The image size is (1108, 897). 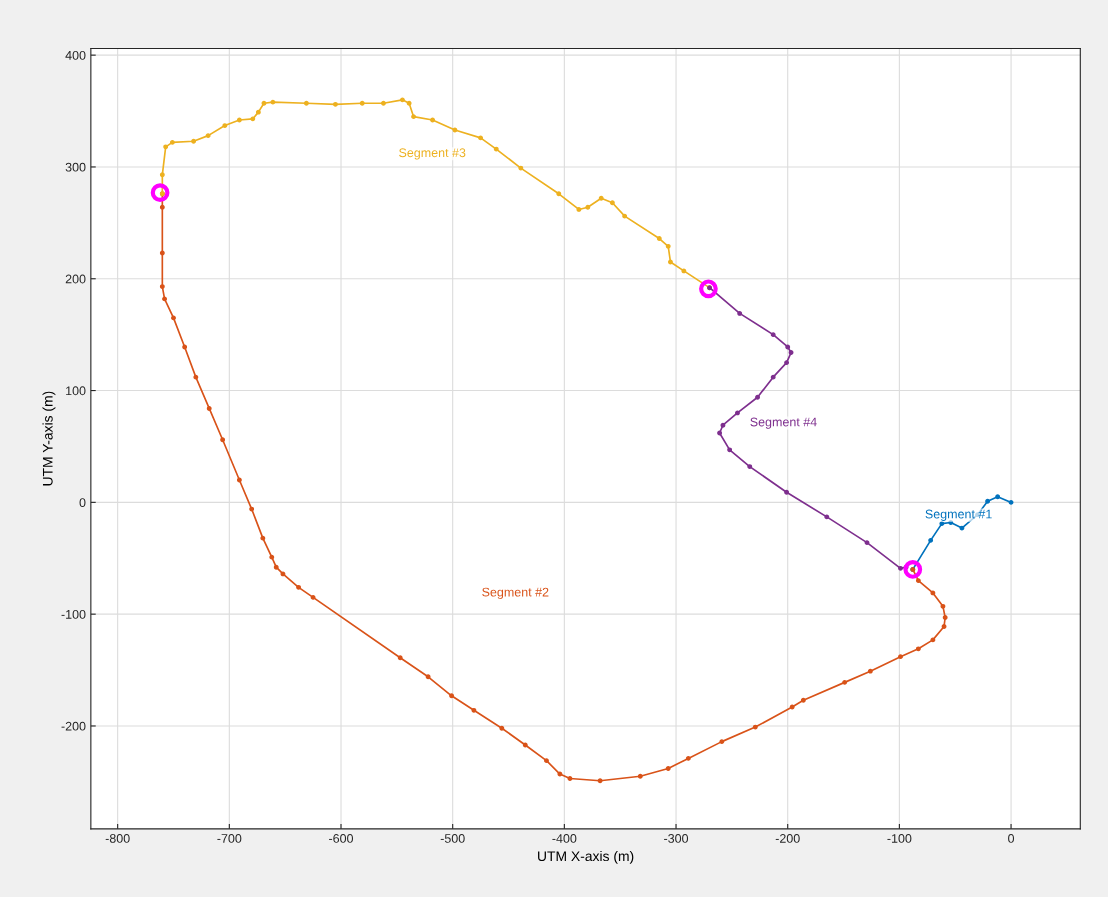 I want to click on y-tick-label: 200, so click(x=75, y=279).